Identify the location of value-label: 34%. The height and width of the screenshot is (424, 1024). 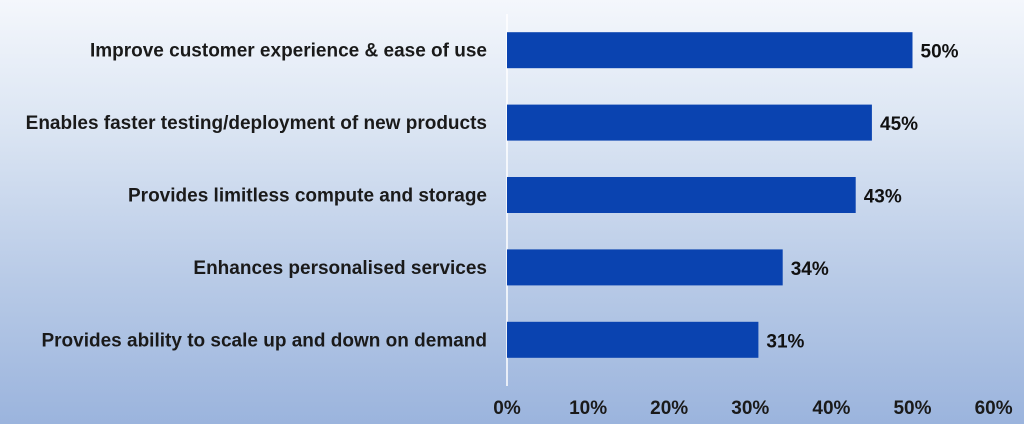
(810, 269).